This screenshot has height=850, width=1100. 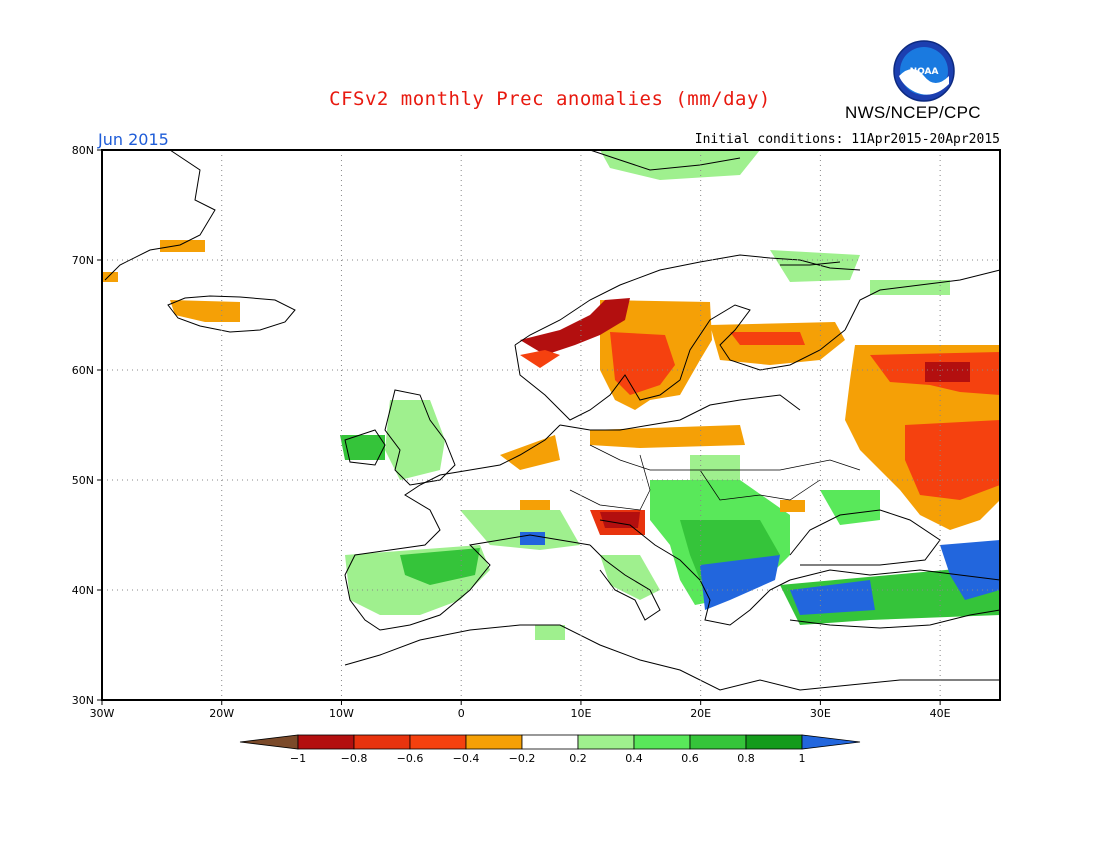 I want to click on anomaly-patch-norway-red, so click(x=540, y=359).